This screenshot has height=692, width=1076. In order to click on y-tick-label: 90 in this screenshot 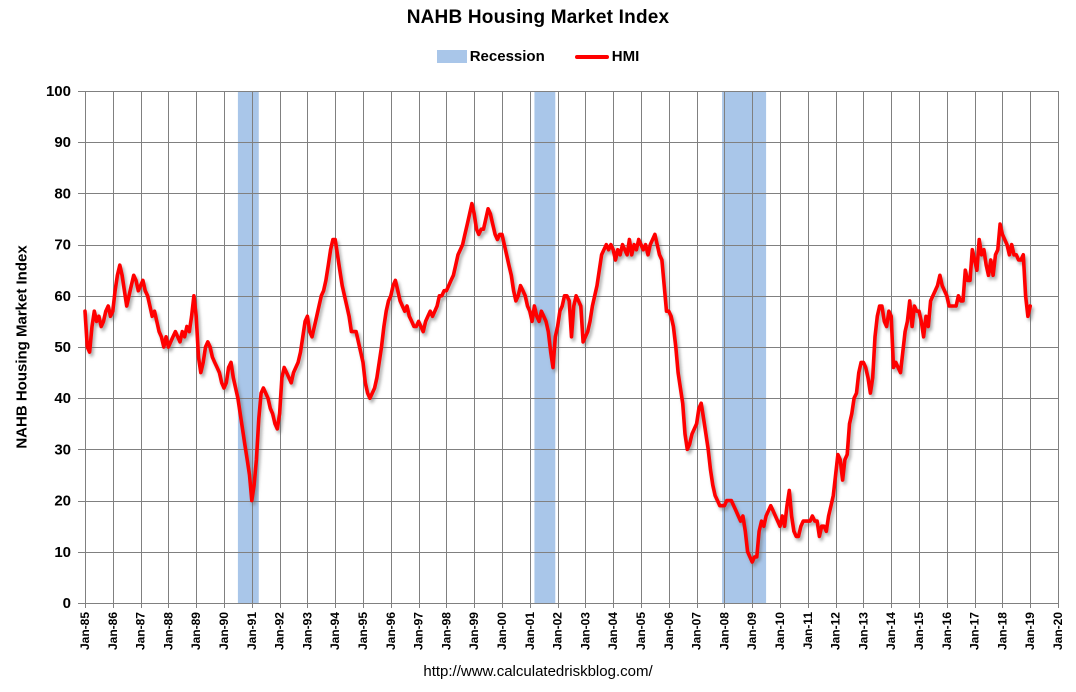, I will do `click(62, 142)`.